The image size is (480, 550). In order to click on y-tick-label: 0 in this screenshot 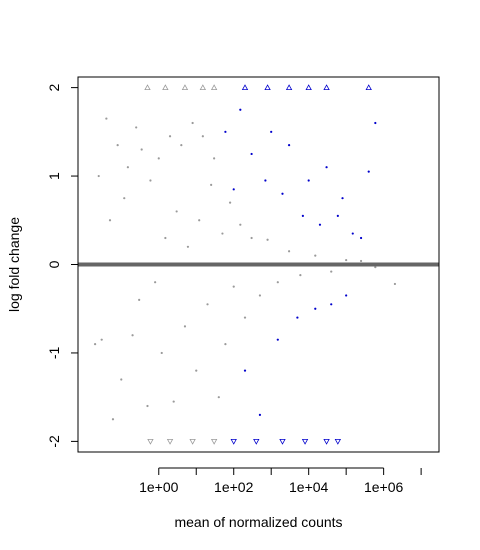, I will do `click(54, 264)`.